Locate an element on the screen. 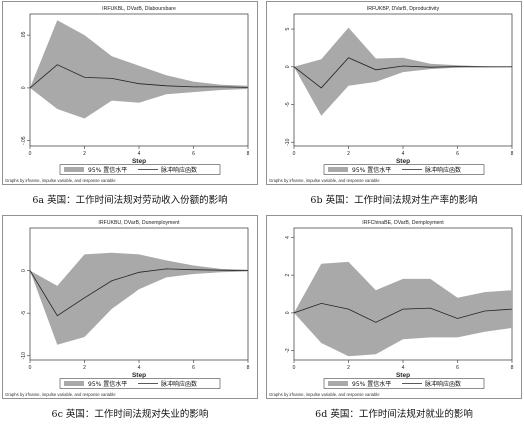 The height and width of the screenshot is (428, 524). chart-title: IRFUKBP, DVarB, Dproductivity is located at coordinates (403, 9).